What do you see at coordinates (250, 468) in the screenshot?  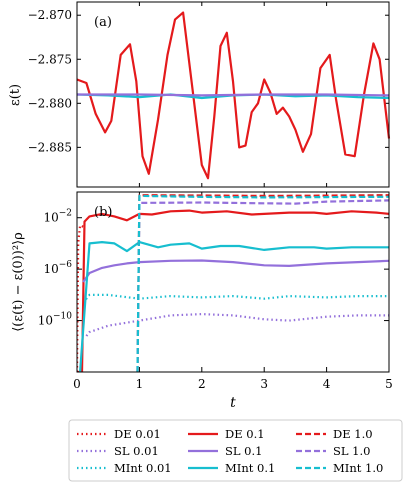 I see `legend-label: MInt 0.1` at bounding box center [250, 468].